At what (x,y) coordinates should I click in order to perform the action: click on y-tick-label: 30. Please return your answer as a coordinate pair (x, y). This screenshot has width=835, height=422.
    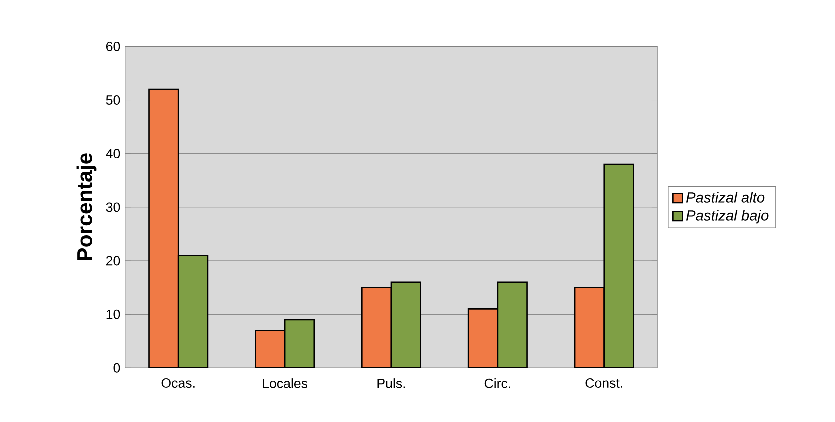
    Looking at the image, I should click on (113, 207).